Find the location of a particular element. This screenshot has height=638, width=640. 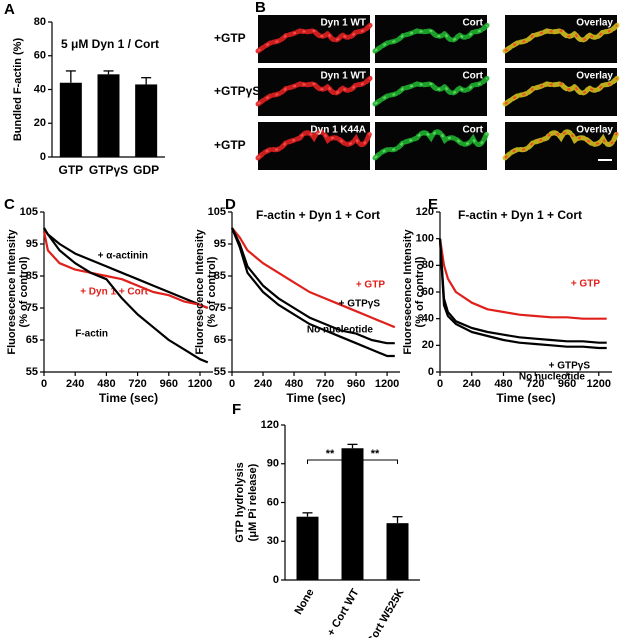

y-tick-label: 95 is located at coordinates (220, 244).